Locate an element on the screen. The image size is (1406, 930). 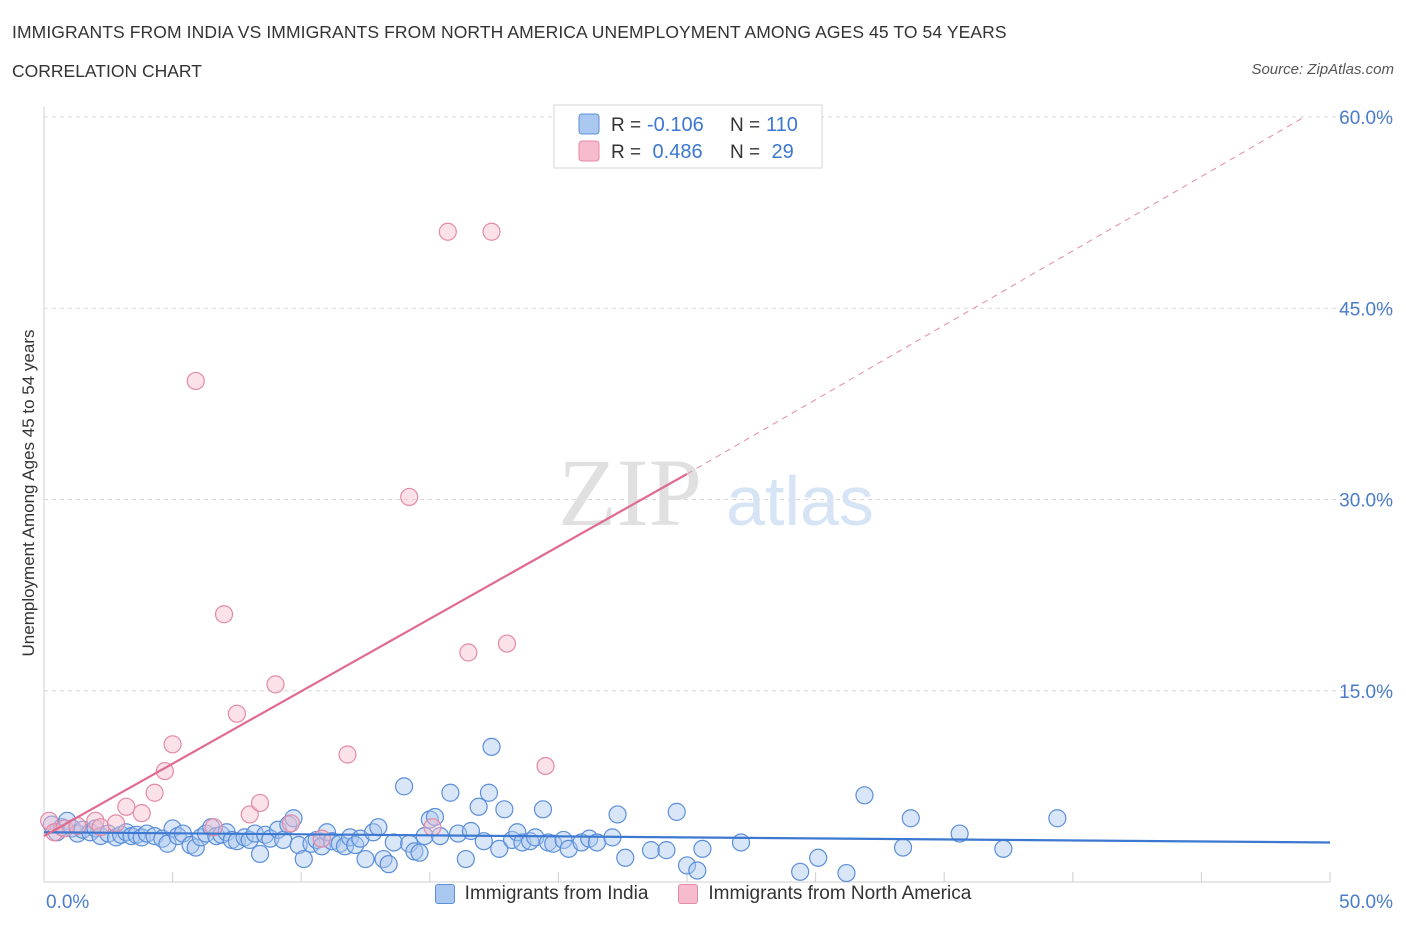
watermark-zip: ZIP is located at coordinates (630, 492).